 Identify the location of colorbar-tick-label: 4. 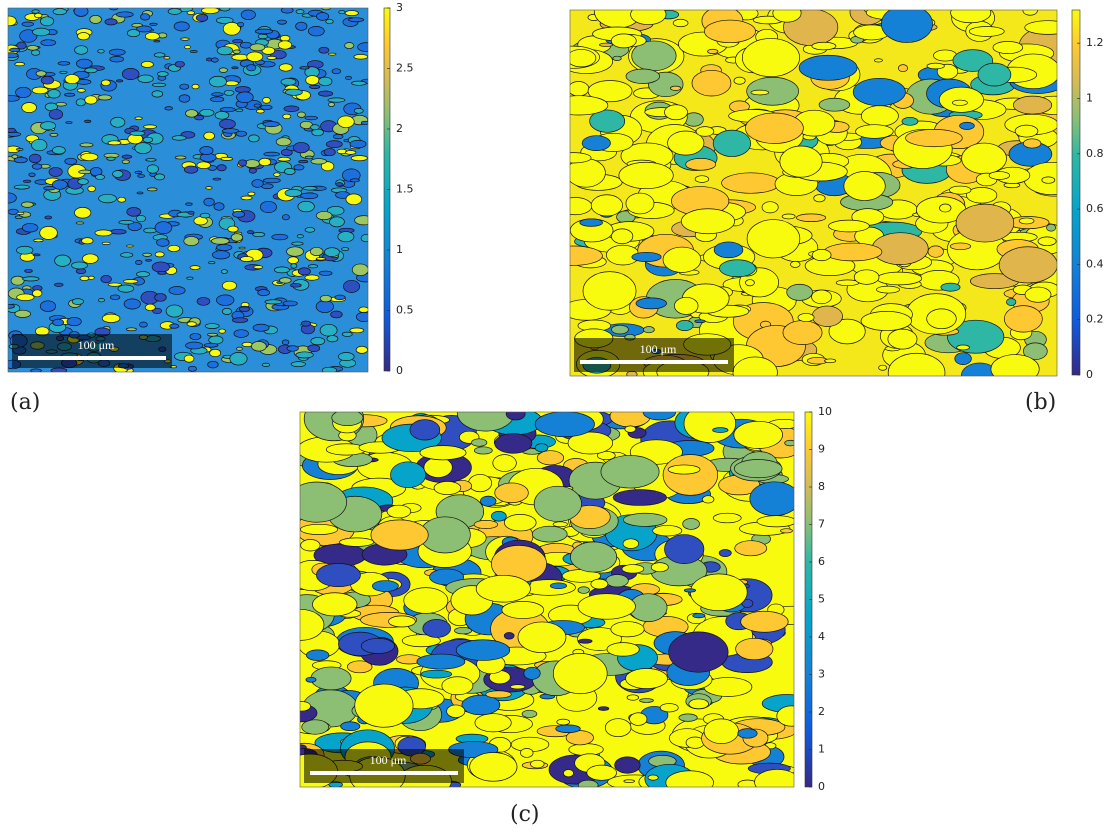
(821, 636).